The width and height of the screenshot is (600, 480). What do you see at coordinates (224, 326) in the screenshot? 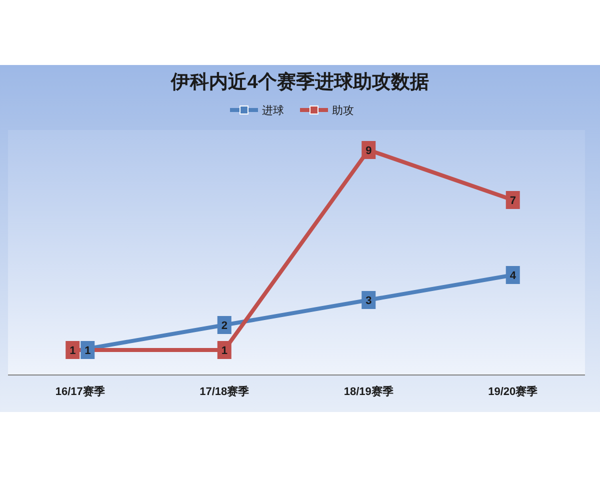
I see `data-label: 2` at bounding box center [224, 326].